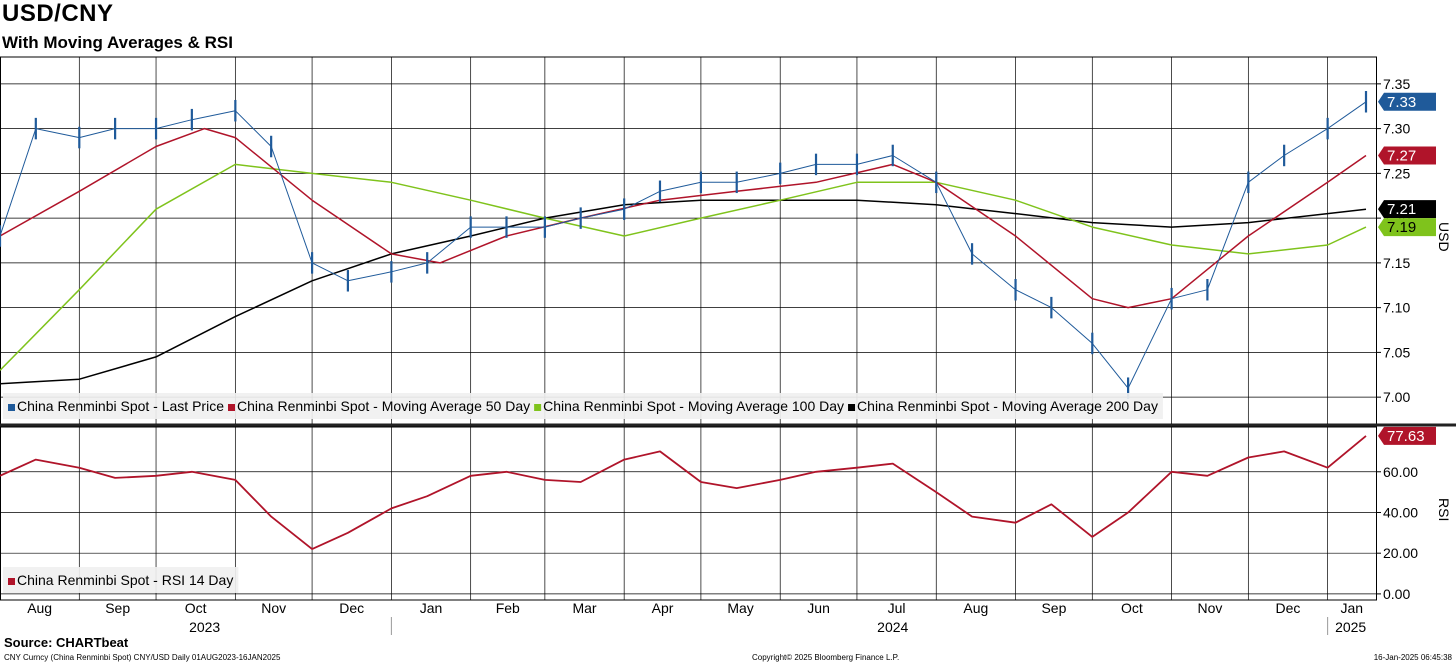 The image size is (1456, 665). I want to click on rsi-y-tick-label: 0.00, so click(1396, 594).